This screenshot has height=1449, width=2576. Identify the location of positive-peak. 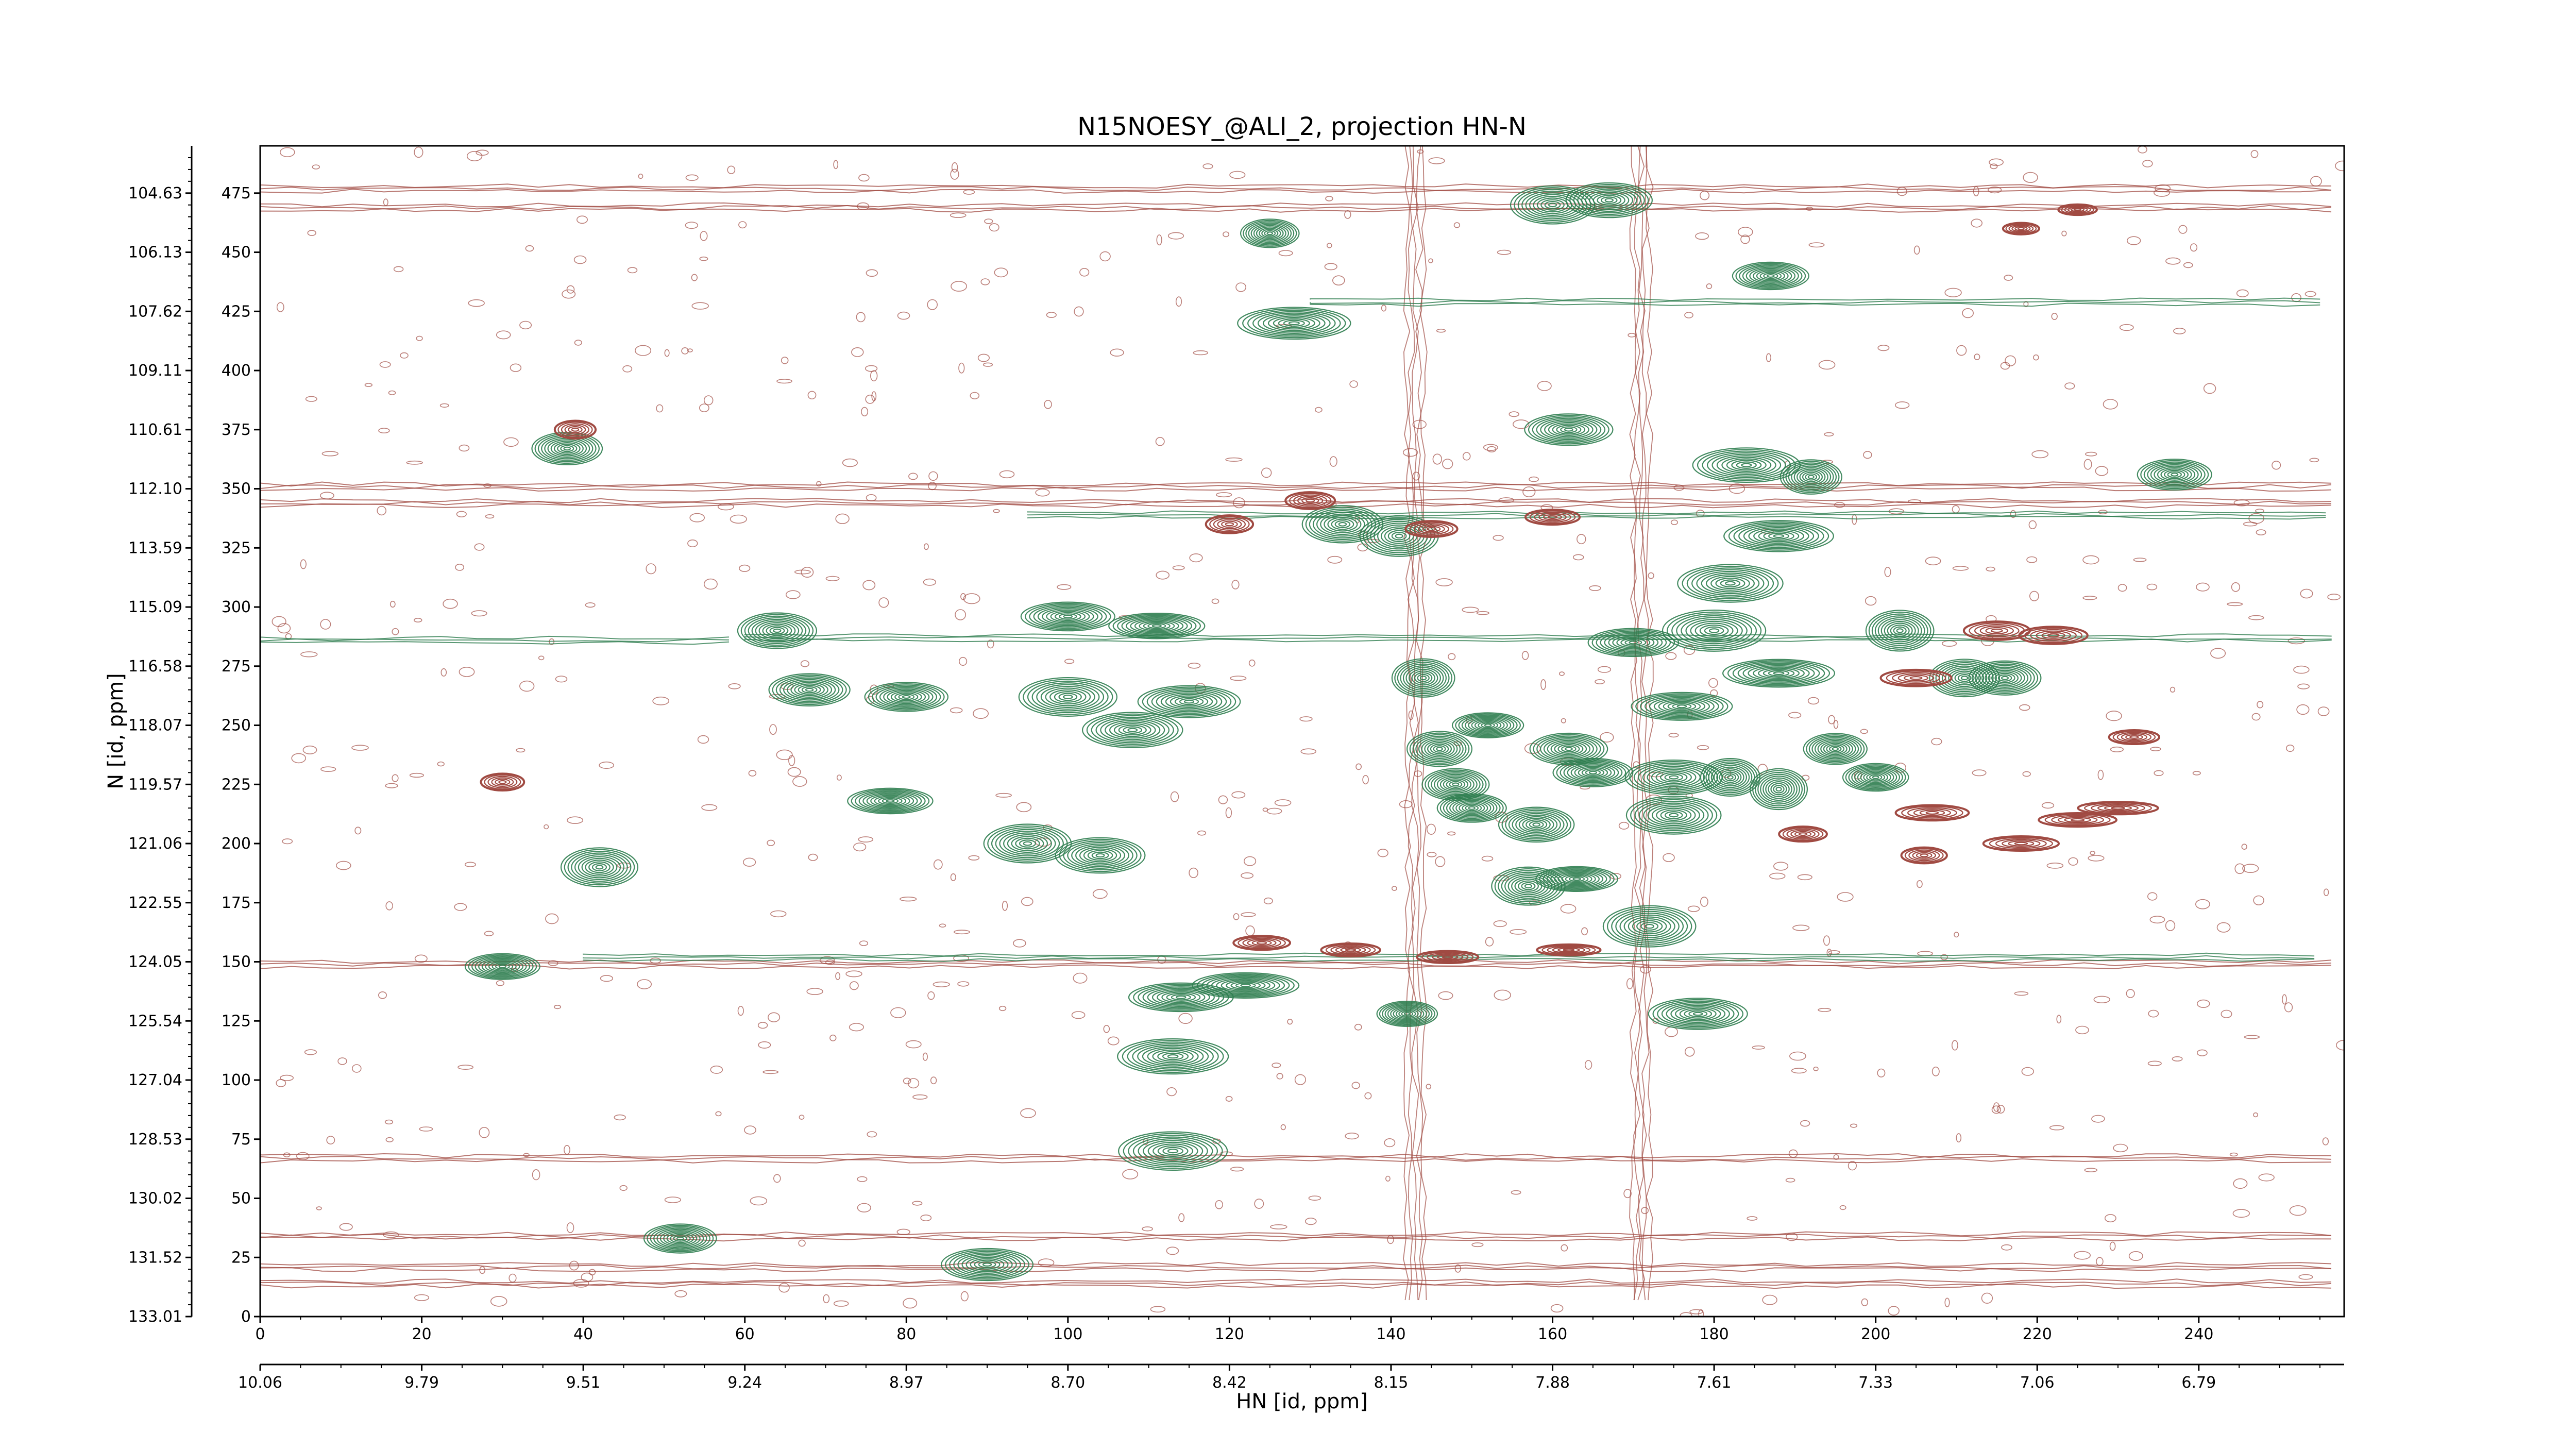
(1553, 205).